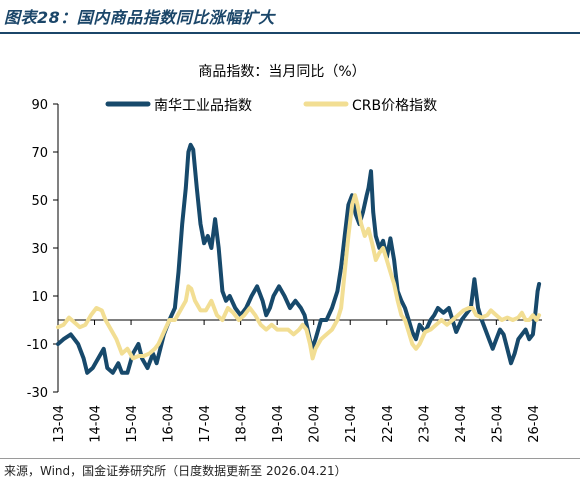 Image resolution: width=580 pixels, height=488 pixels. Describe the element at coordinates (242, 424) in the screenshot. I see `x-tick-label: 18-04` at that location.